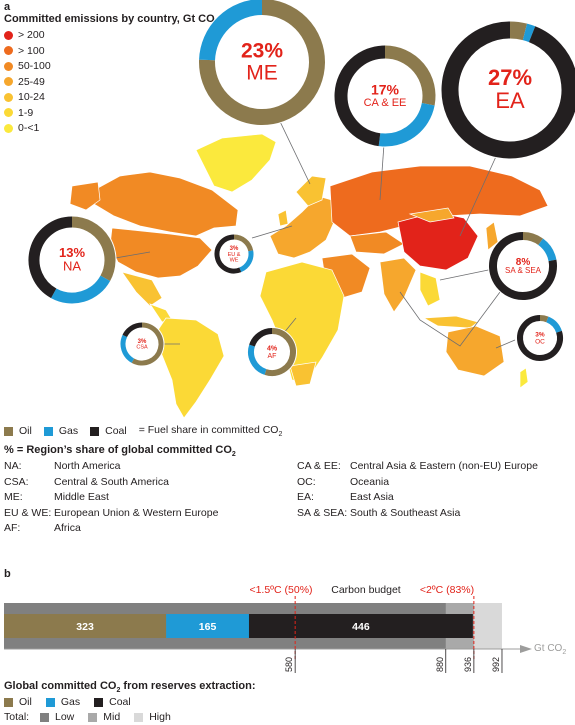 This screenshot has width=575, height=725. I want to click on emissions-legend-item: 25-49, so click(24, 82).